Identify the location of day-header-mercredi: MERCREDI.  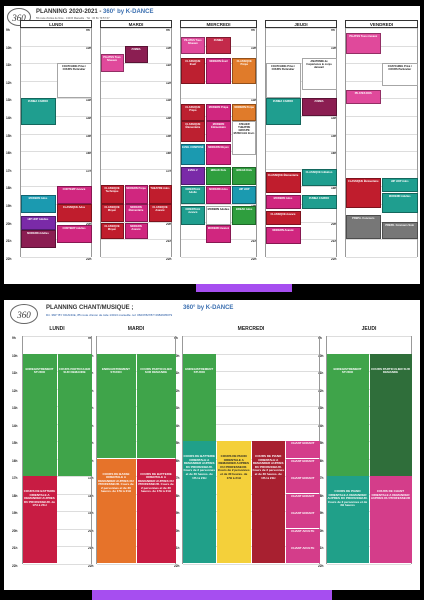
(251, 329).